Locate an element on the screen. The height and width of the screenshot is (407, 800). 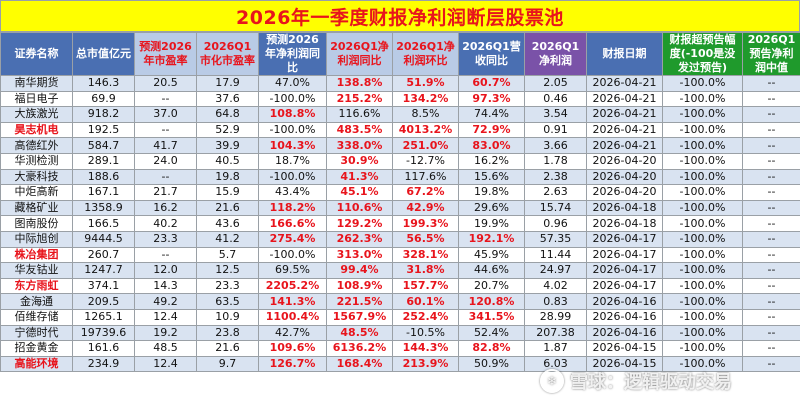
q1-np-qoq-cell: 8.5% is located at coordinates (425, 114).